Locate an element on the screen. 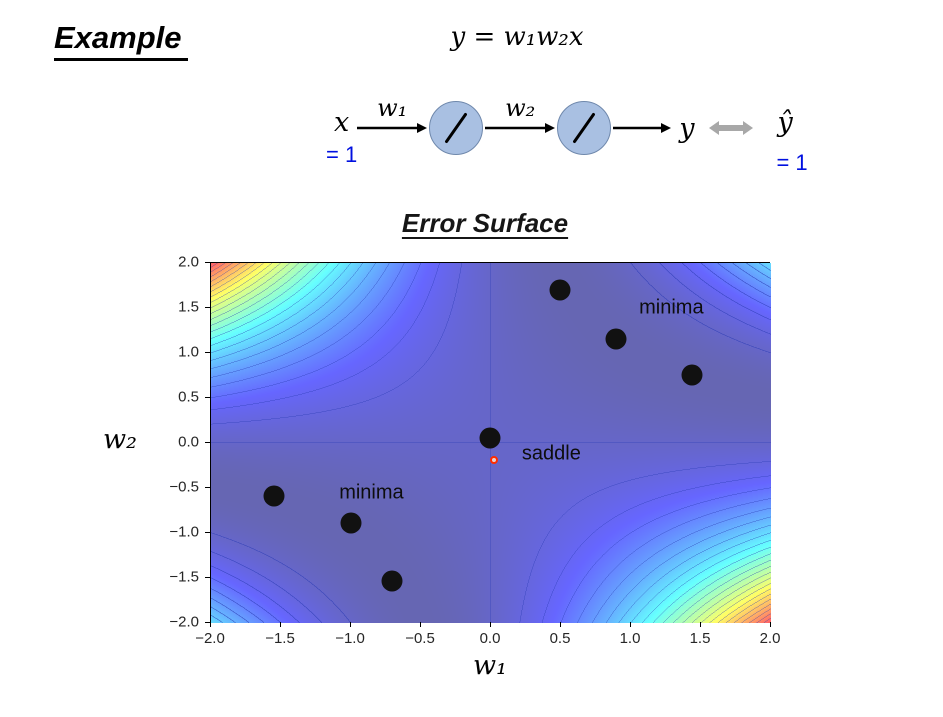  y-tick-label: −2.0 is located at coordinates (184, 622).